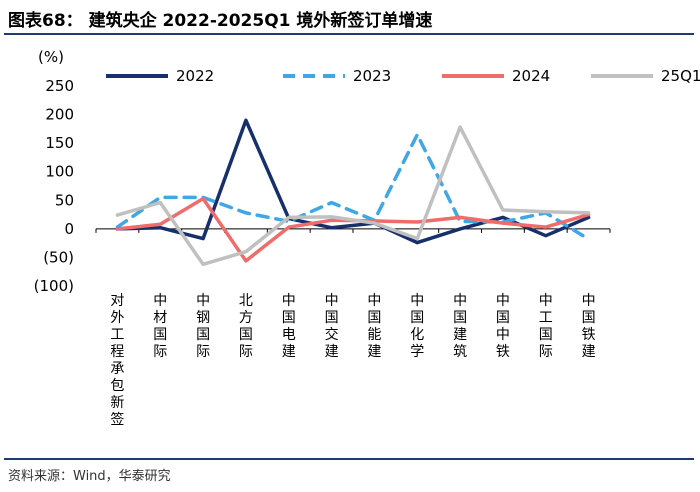 Image resolution: width=700 pixels, height=492 pixels. I want to click on x-category-label: 中国交建, so click(332, 326).